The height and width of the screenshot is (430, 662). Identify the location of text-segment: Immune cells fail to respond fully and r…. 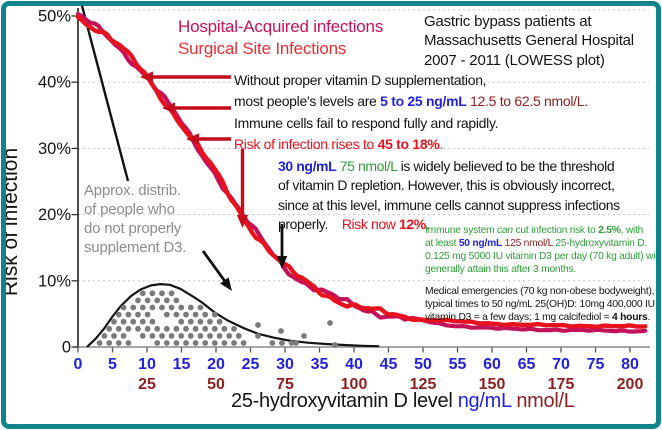
(366, 122).